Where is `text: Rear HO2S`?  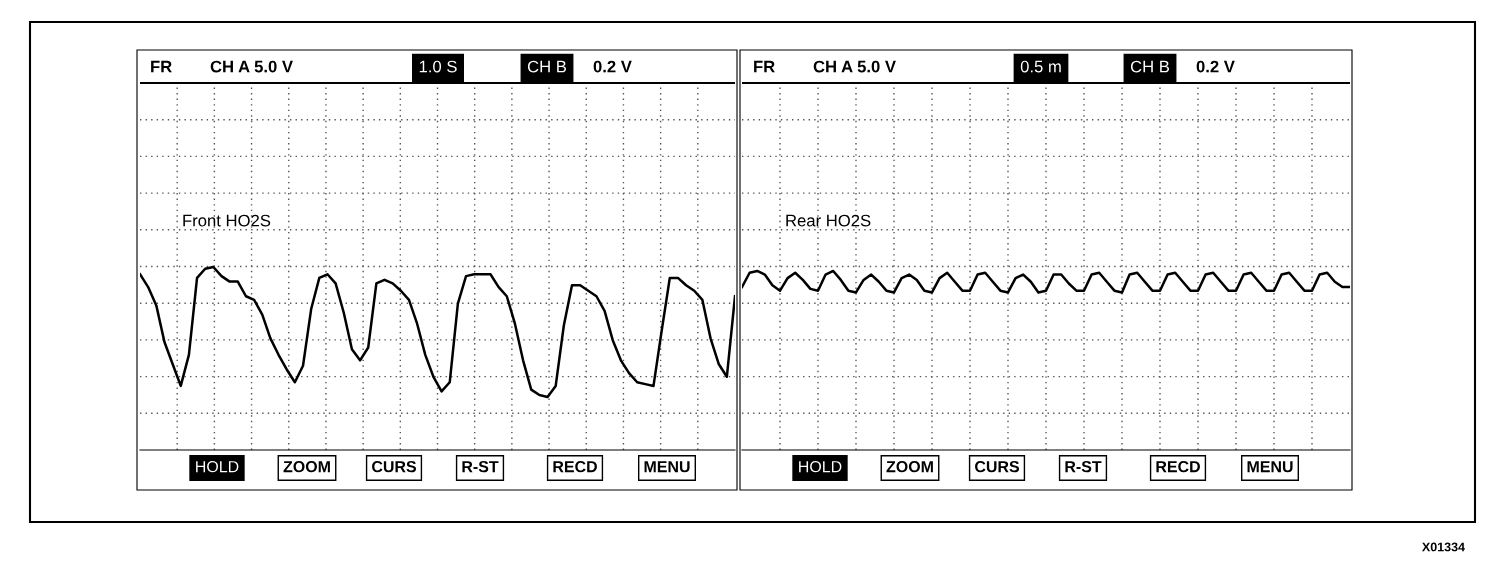
text: Rear HO2S is located at coordinates (828, 220).